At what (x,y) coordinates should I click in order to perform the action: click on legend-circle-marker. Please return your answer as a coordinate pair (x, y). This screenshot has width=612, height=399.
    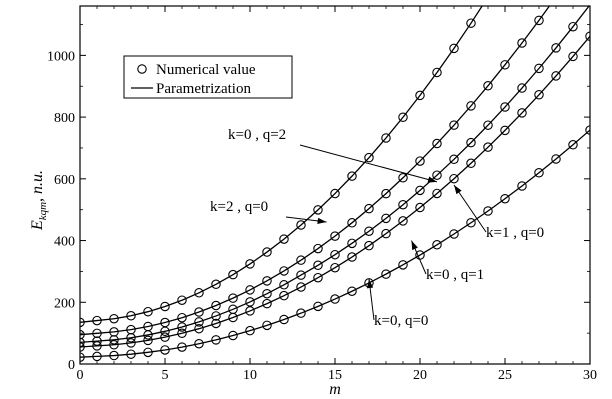
    Looking at the image, I should click on (142, 69).